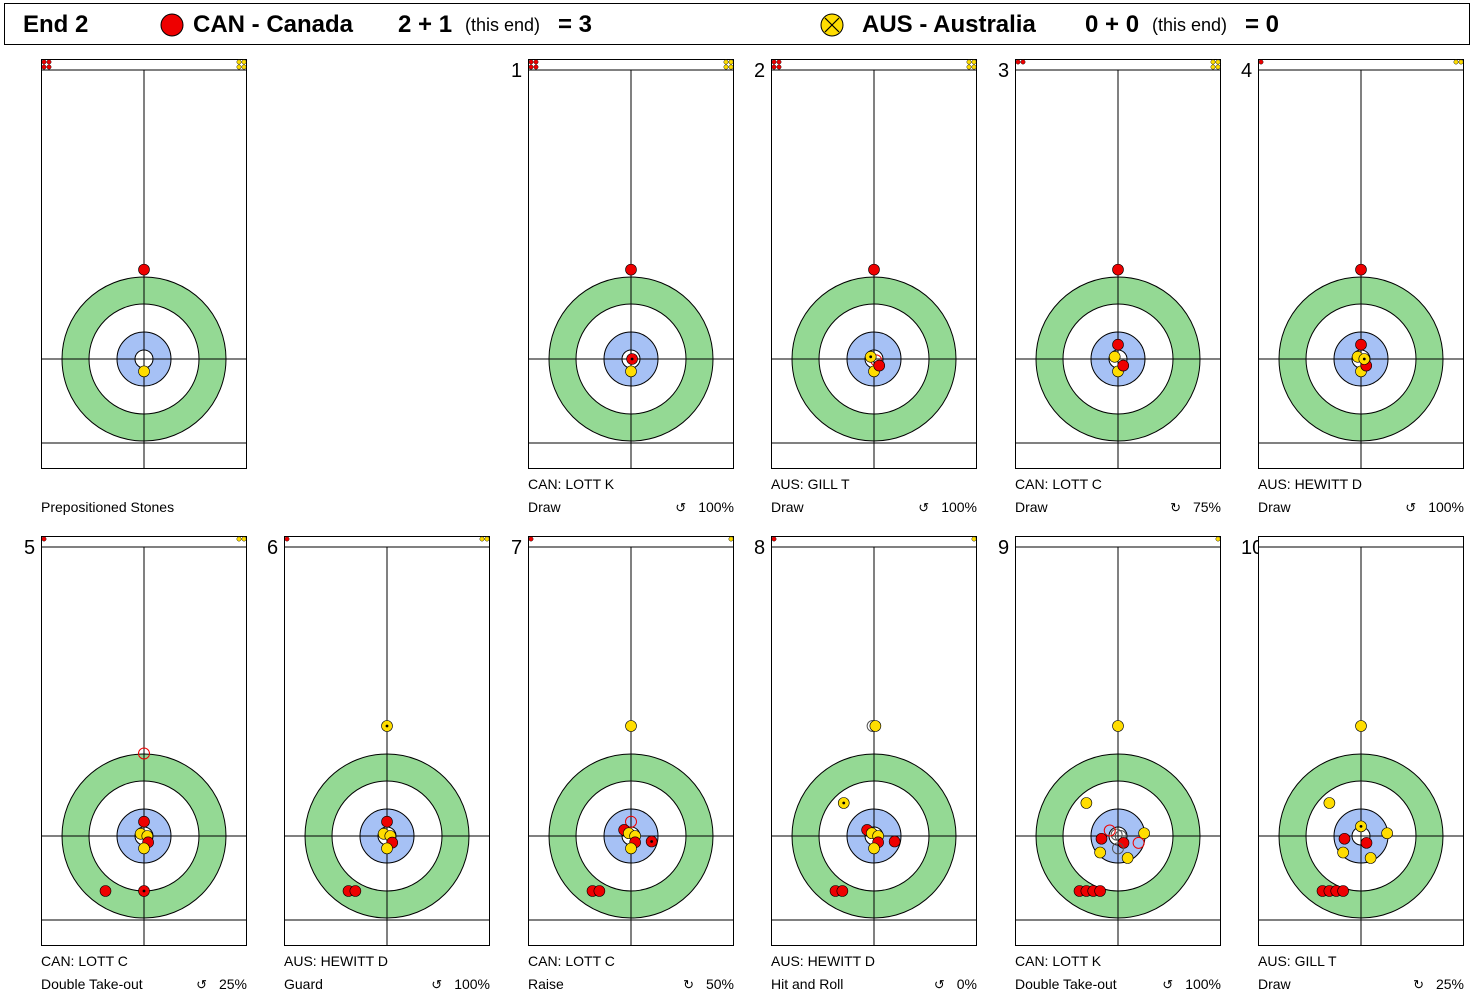  What do you see at coordinates (30, 548) in the screenshot?
I see `shot-number: 5` at bounding box center [30, 548].